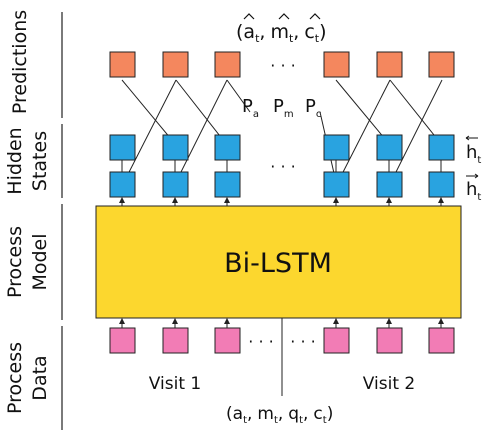  Describe the element at coordinates (471, 138) in the screenshot. I see `backward-arrow-icon` at that location.